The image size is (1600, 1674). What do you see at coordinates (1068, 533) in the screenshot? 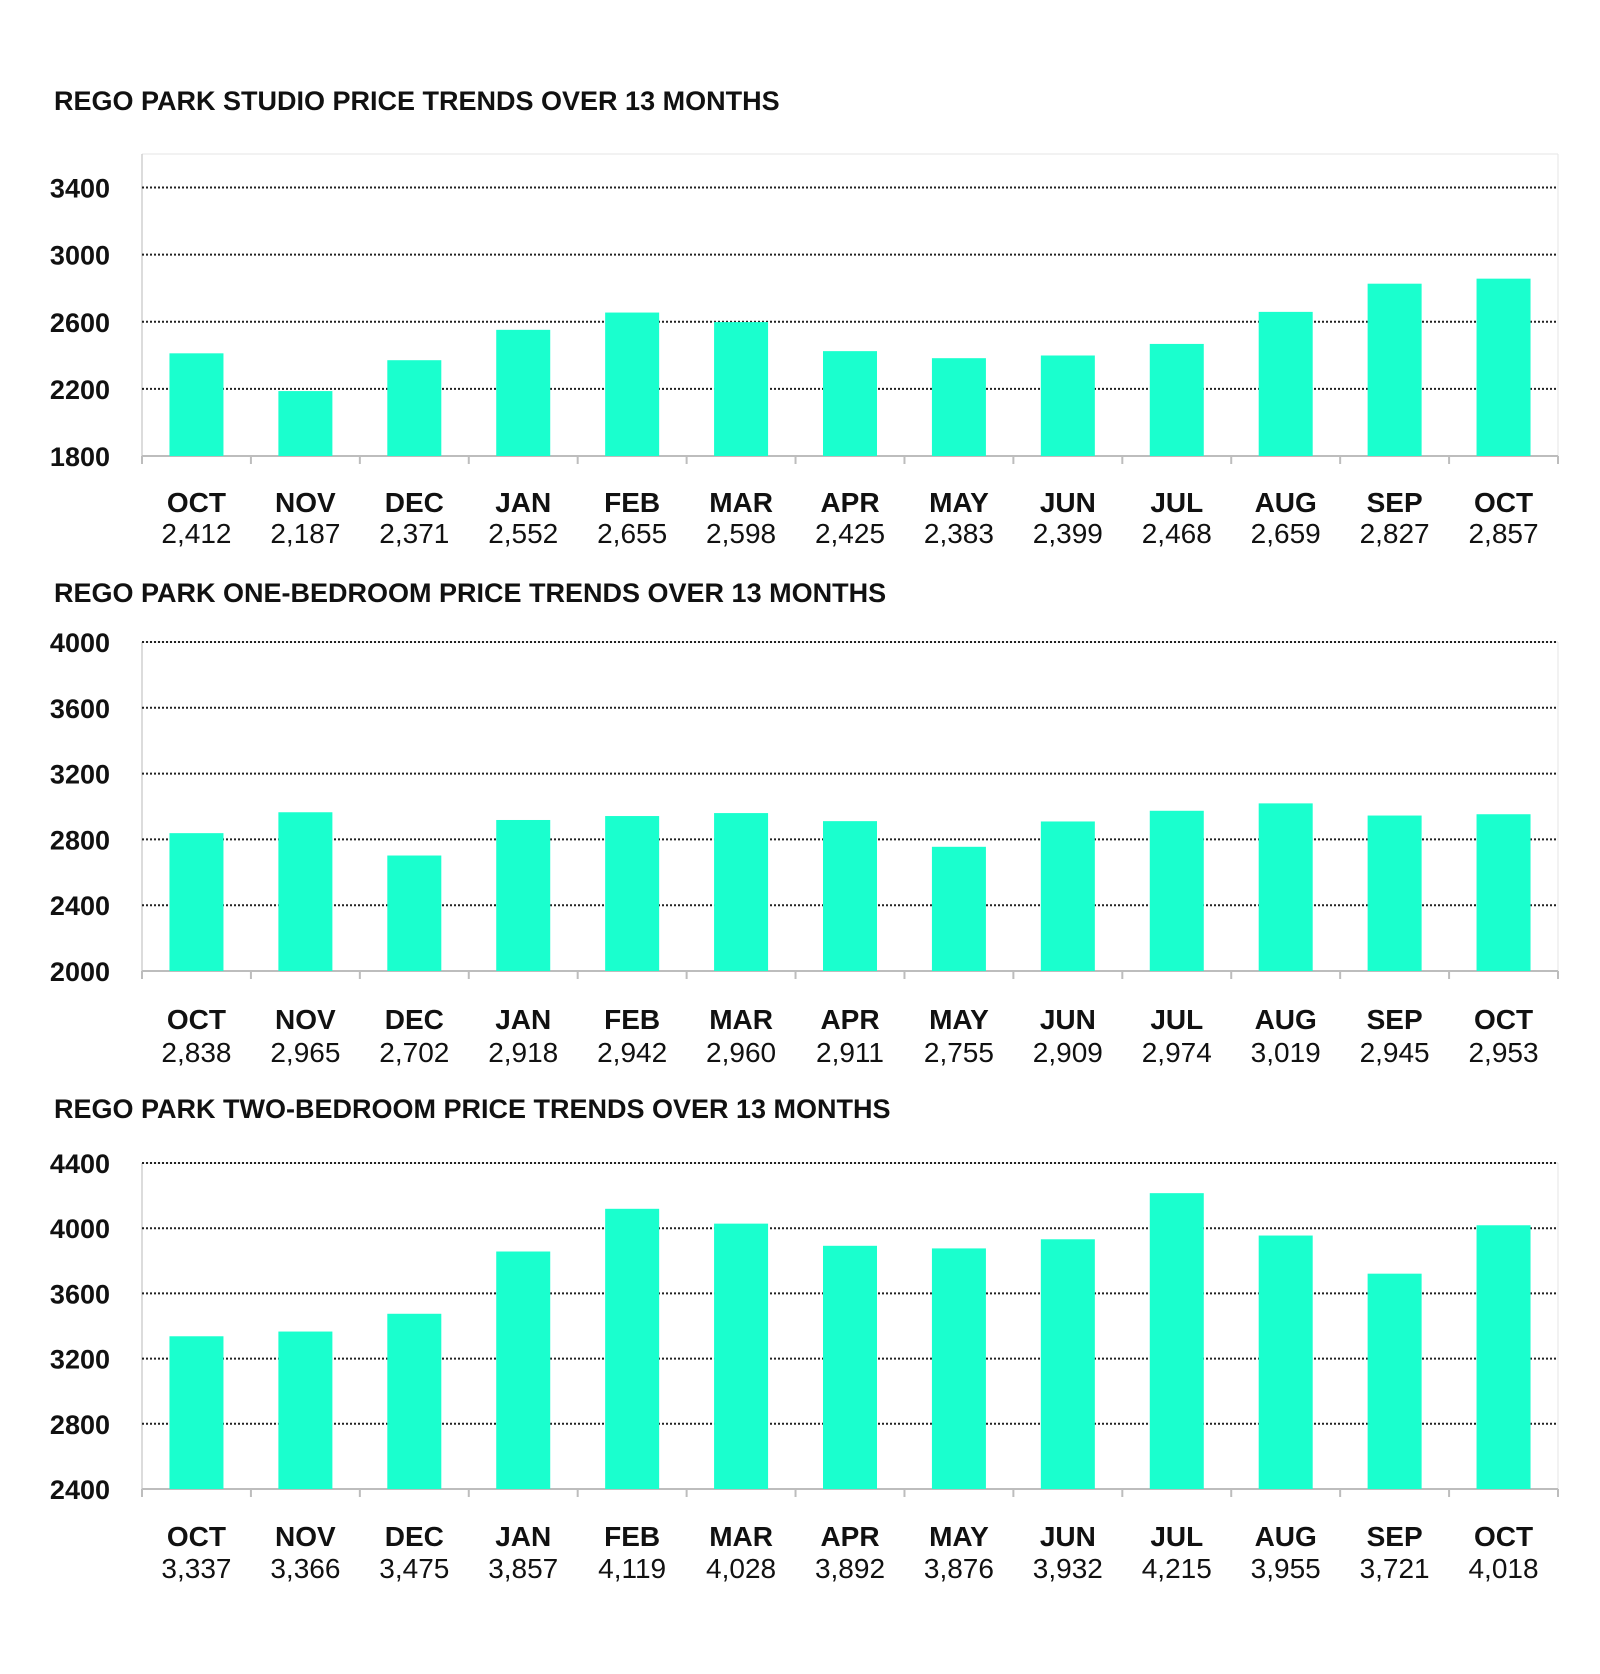
I see `data-value-label: 2,399` at bounding box center [1068, 533].